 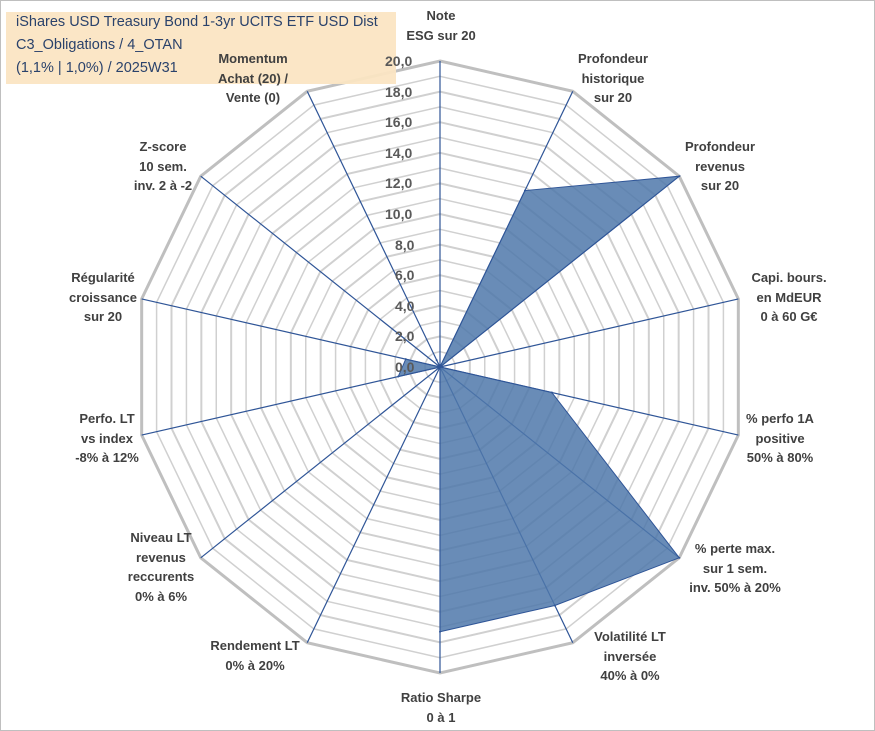 What do you see at coordinates (99, 45) in the screenshot?
I see `title-line-category: C3_Obligations / 4_OTAN` at bounding box center [99, 45].